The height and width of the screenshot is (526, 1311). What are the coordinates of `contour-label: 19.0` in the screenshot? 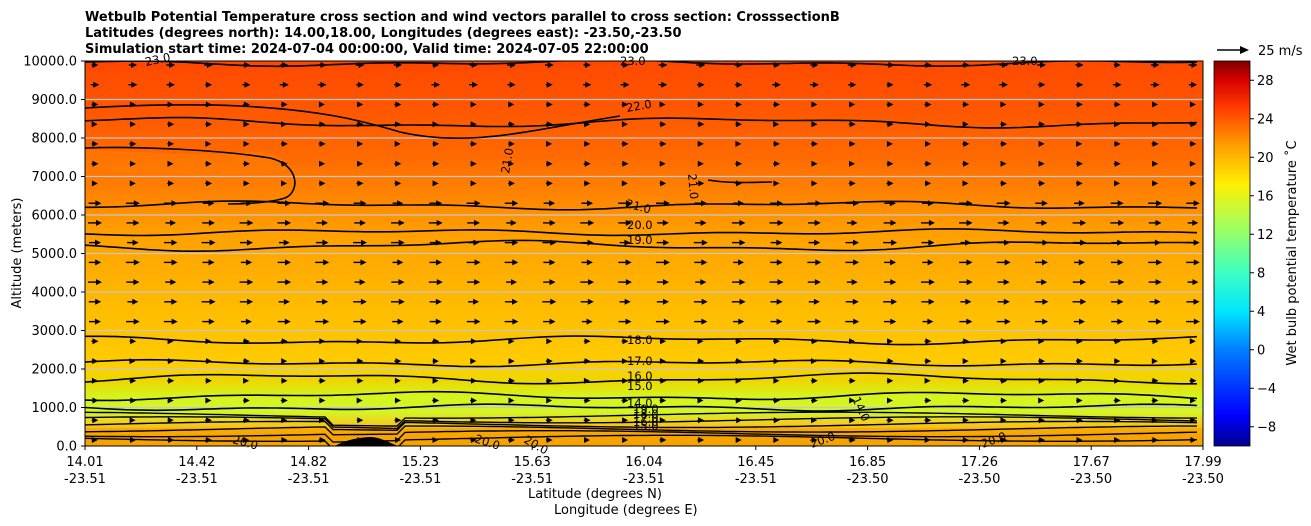 It's located at (646, 409).